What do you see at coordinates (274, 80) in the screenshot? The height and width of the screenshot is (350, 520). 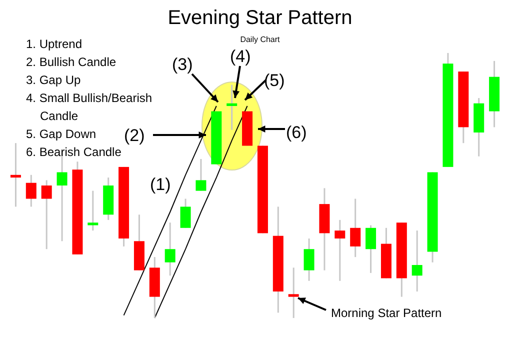 I see `annotation: (5)` at bounding box center [274, 80].